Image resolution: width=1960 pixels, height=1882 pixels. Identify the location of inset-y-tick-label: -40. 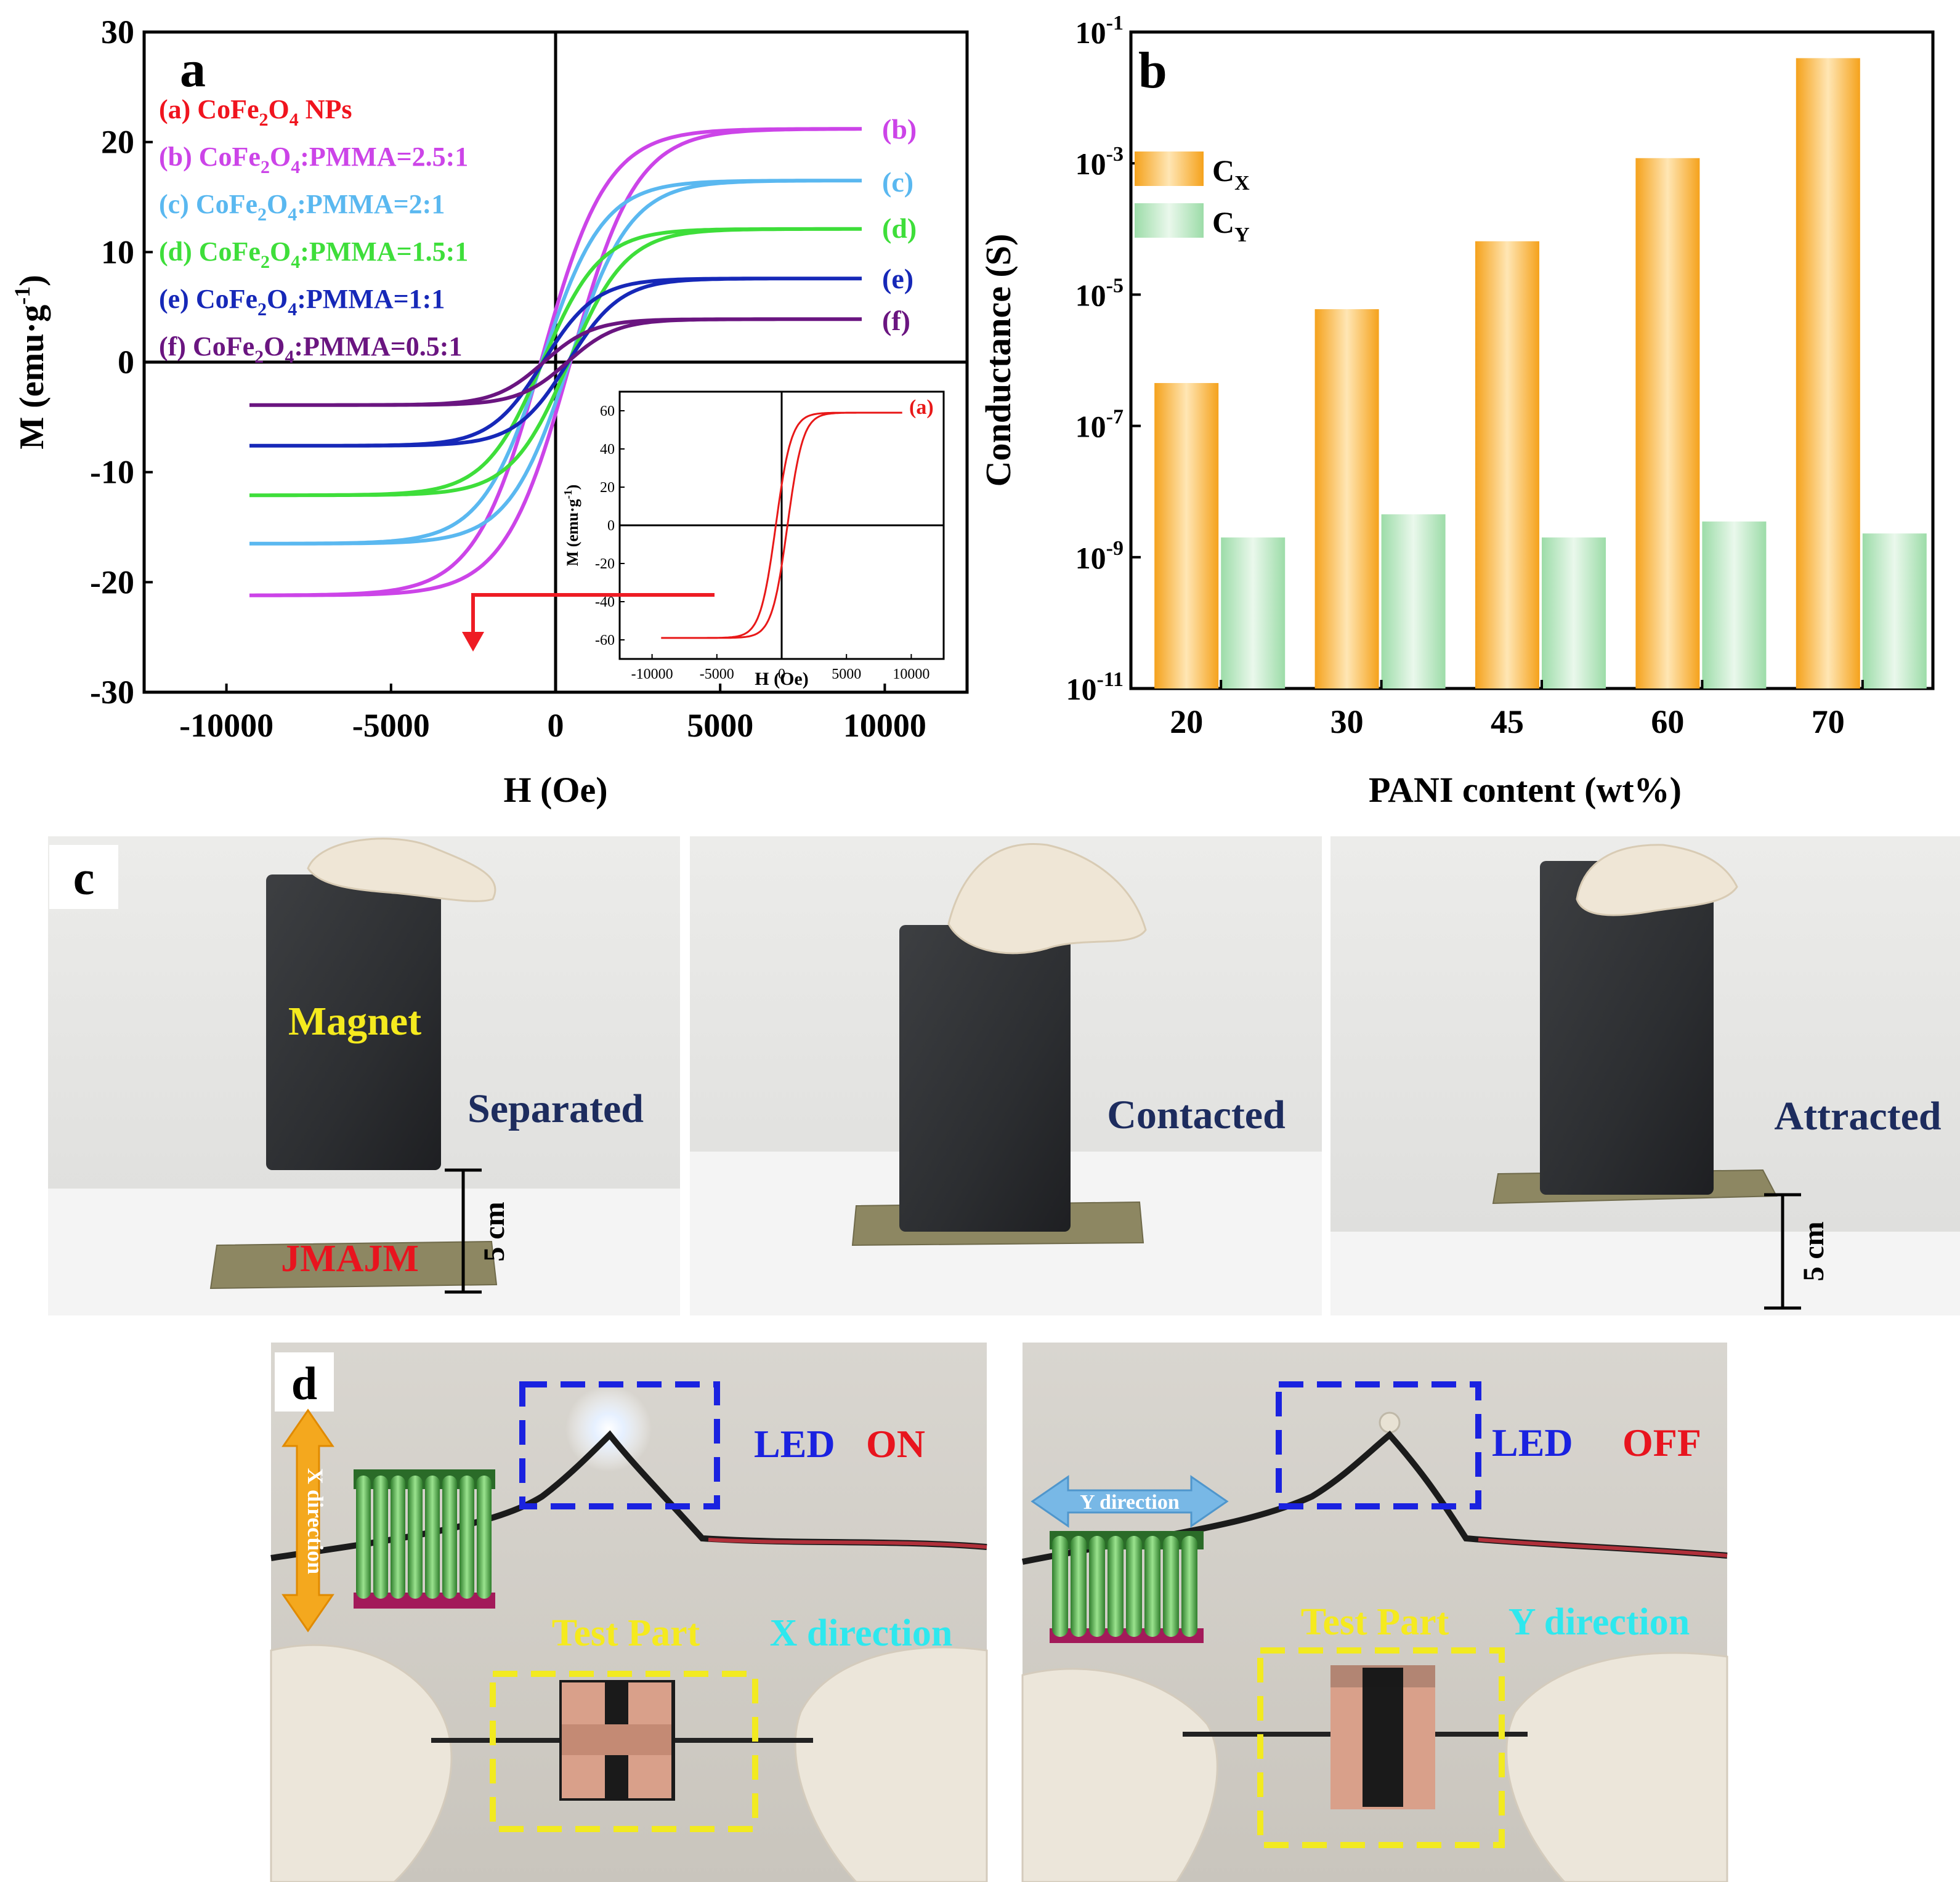
(605, 602).